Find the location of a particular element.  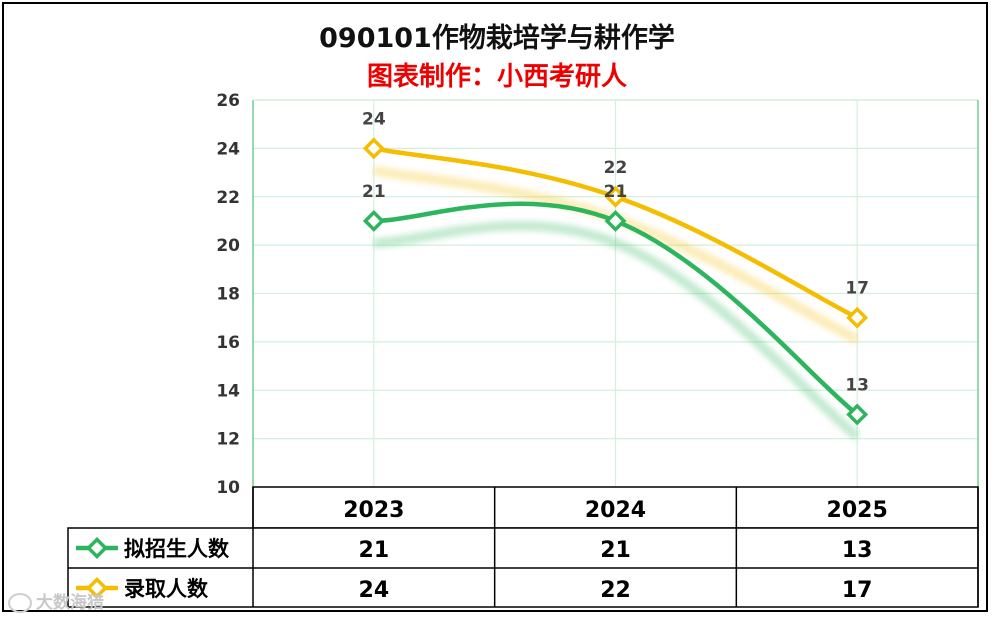

y-tick-label: 10 is located at coordinates (228, 488).